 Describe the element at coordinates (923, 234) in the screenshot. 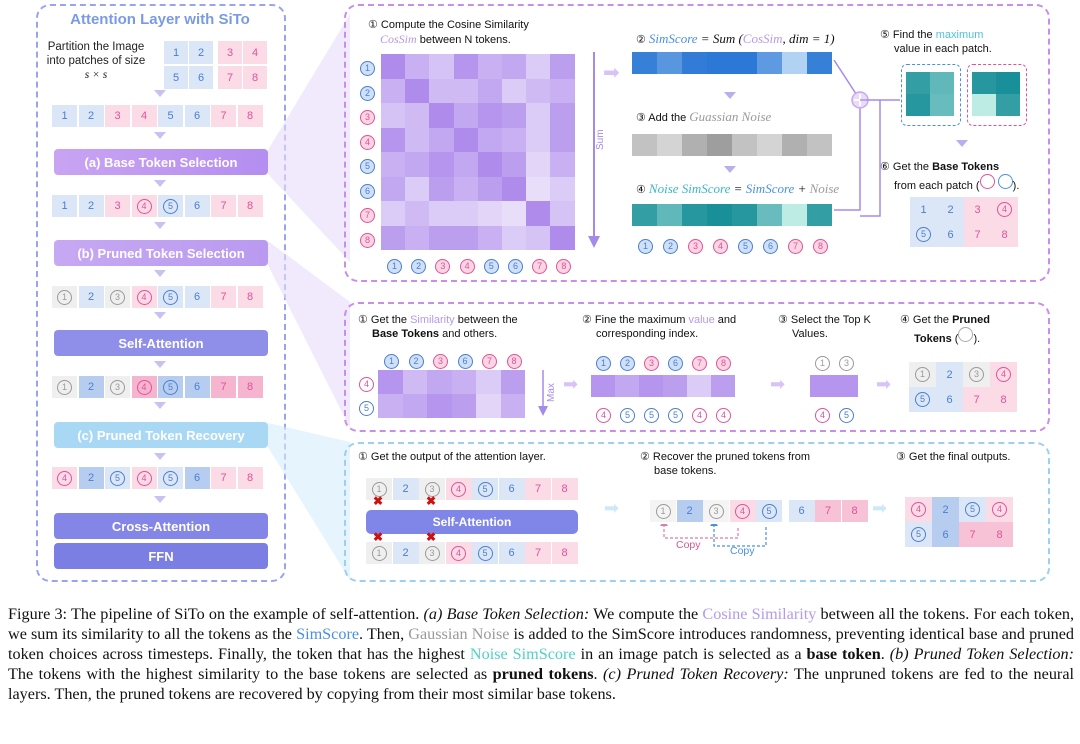

I see `base-grid-cell: 5` at that location.